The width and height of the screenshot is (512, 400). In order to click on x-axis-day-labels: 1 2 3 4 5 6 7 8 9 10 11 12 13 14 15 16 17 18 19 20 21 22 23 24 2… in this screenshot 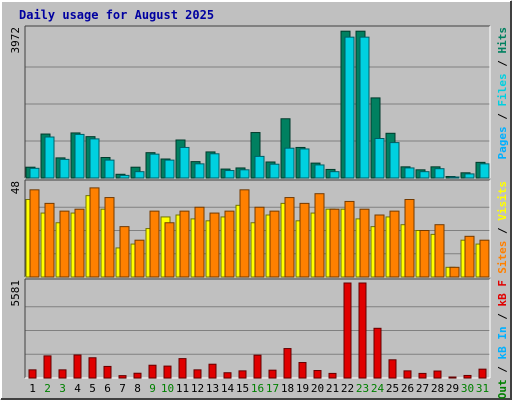, I will do `click(259, 388)`.